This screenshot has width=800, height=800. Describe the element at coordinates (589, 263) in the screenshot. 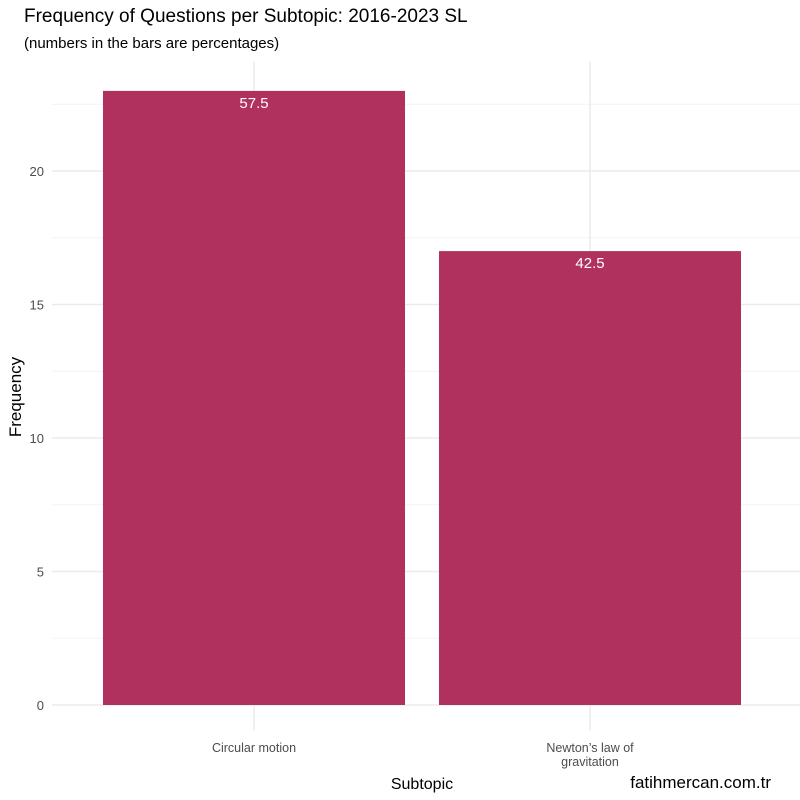

I see `bar-value-label: 42.5` at that location.